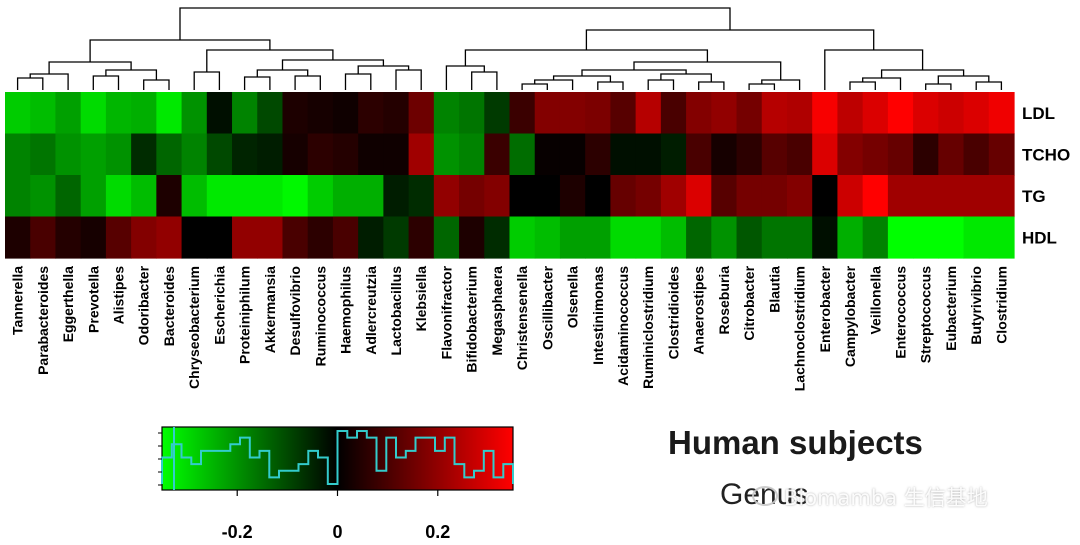  What do you see at coordinates (245, 237) in the screenshot?
I see `heatmap-cell-hdl-proteiniphilum` at bounding box center [245, 237].